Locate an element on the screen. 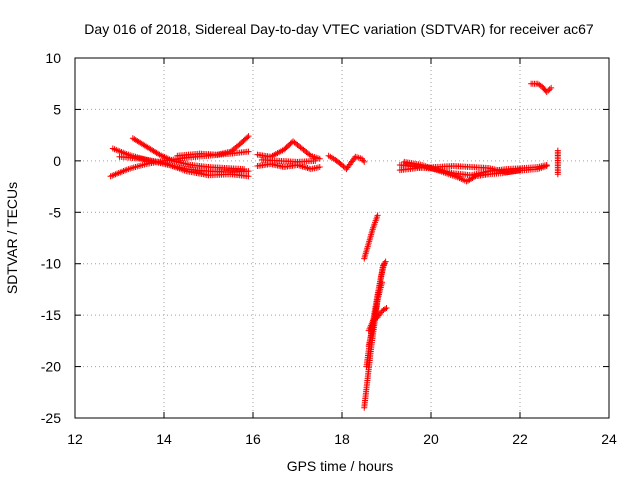  series-arc-D is located at coordinates (184, 166).